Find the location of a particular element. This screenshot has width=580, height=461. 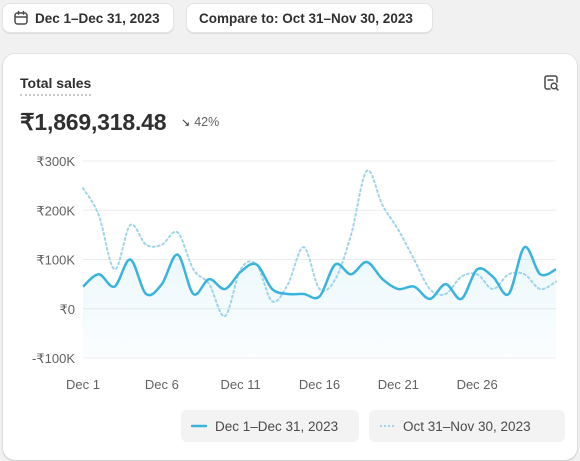

x-tick-label: Dec 1 is located at coordinates (83, 384).